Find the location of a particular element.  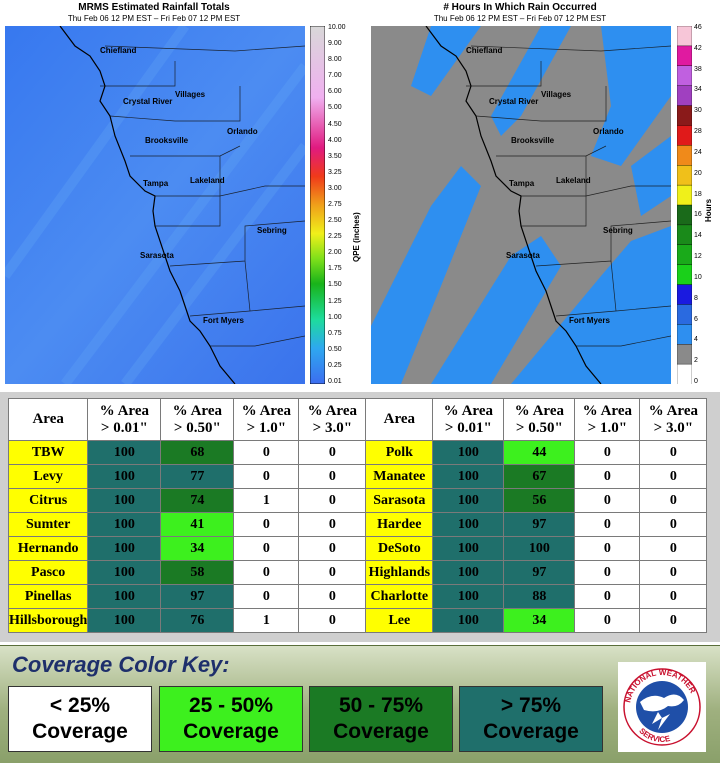

city-label: Crystal River is located at coordinates (513, 101).